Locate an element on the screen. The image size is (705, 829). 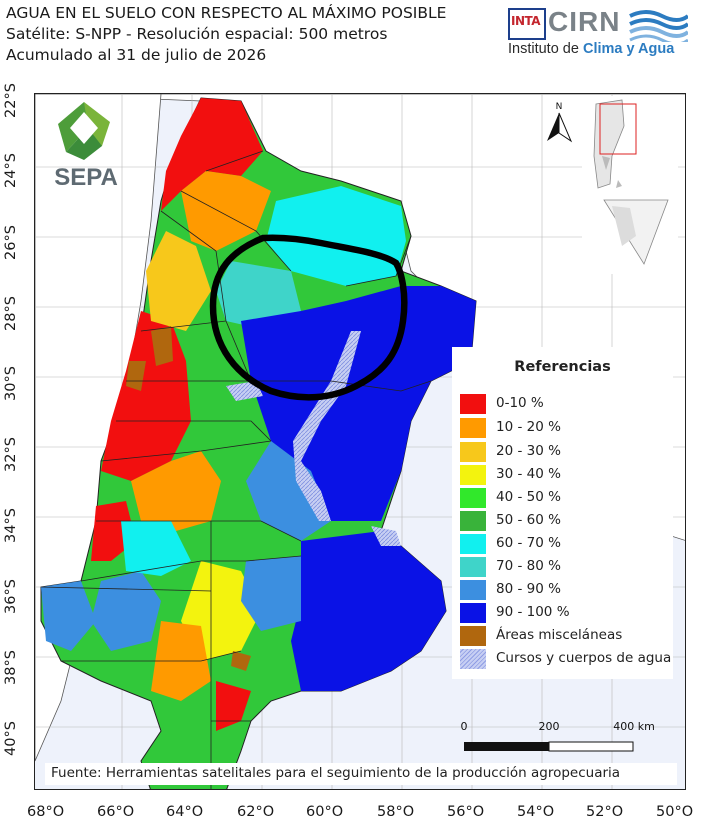
scale-label: 0 is located at coordinates (464, 726).